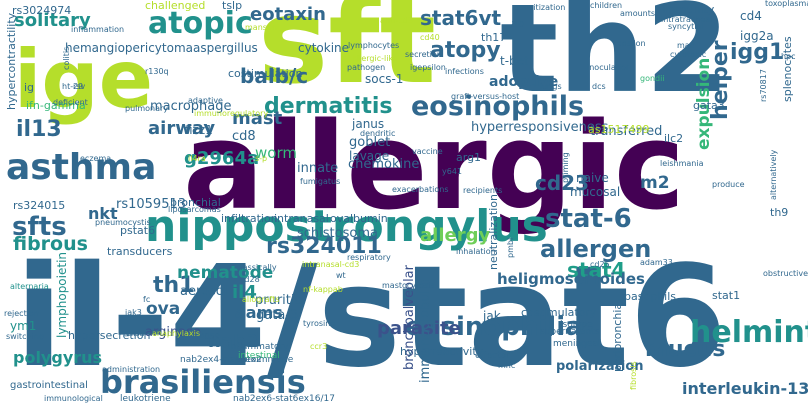 The height and width of the screenshot is (404, 808). Describe the element at coordinates (492, 316) in the screenshot. I see `word-jak: jak` at that location.